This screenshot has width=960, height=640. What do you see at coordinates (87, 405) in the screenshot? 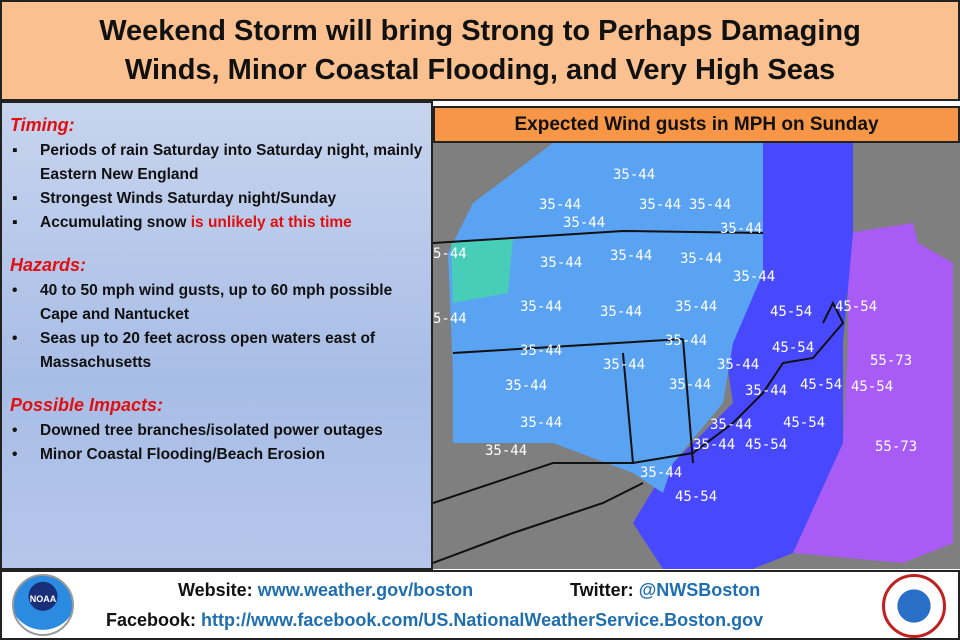
I see `impacts-heading: Possible Impacts:` at bounding box center [87, 405].